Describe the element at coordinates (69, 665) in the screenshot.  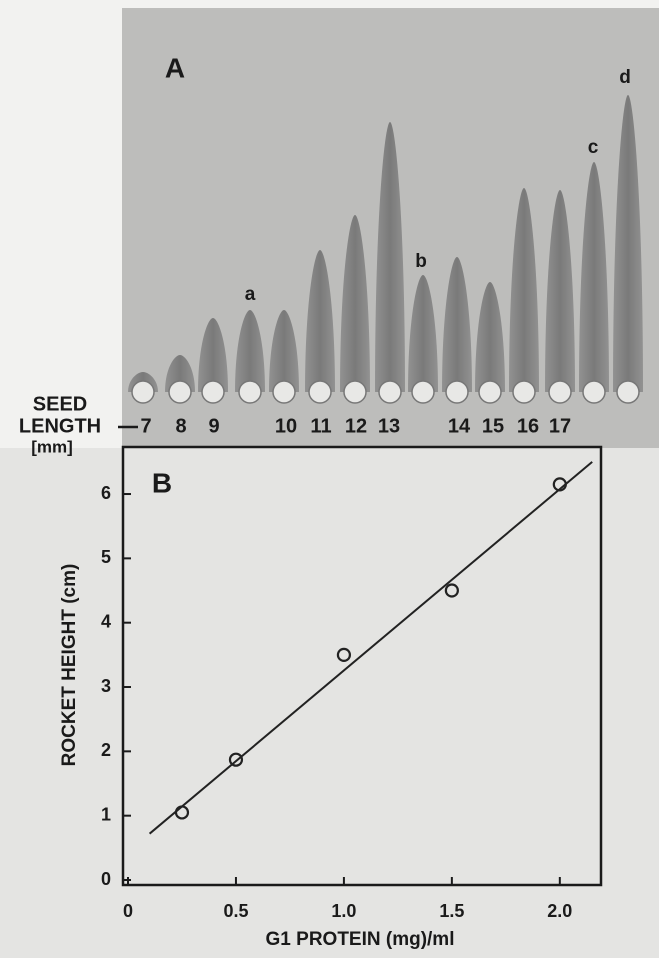
I see `y-axis-label: ROCKET HEIGHT (cm)` at that location.